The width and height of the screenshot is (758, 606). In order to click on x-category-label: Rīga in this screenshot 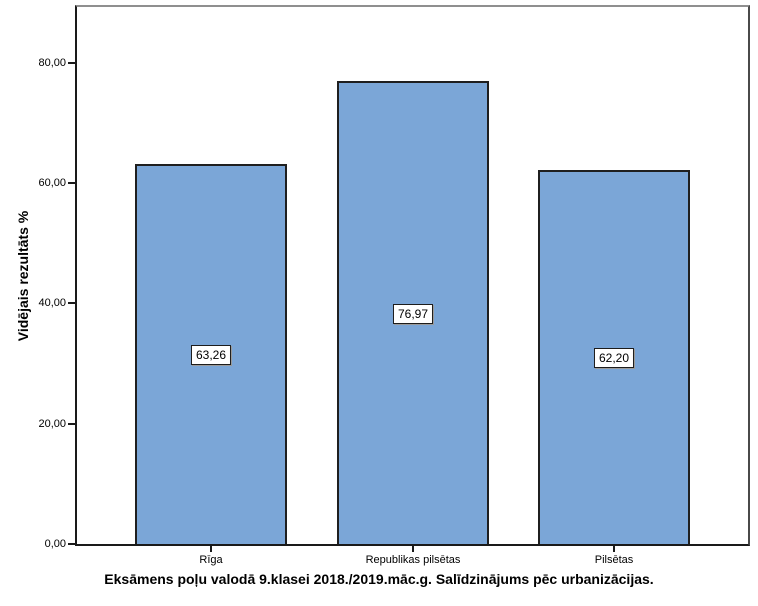, I will do `click(211, 560)`.